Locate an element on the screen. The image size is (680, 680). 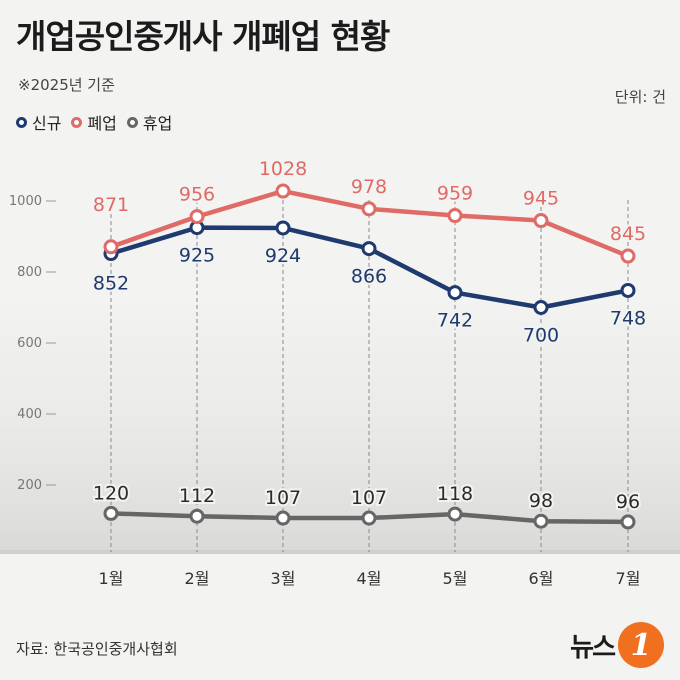
data-label: 118 is located at coordinates (455, 494).